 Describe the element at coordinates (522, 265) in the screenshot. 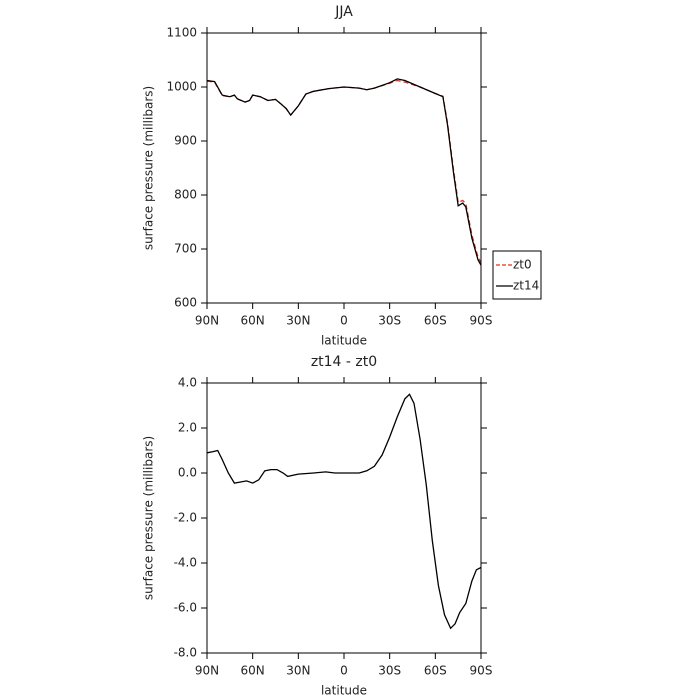

I see `legend-label: zt0` at that location.